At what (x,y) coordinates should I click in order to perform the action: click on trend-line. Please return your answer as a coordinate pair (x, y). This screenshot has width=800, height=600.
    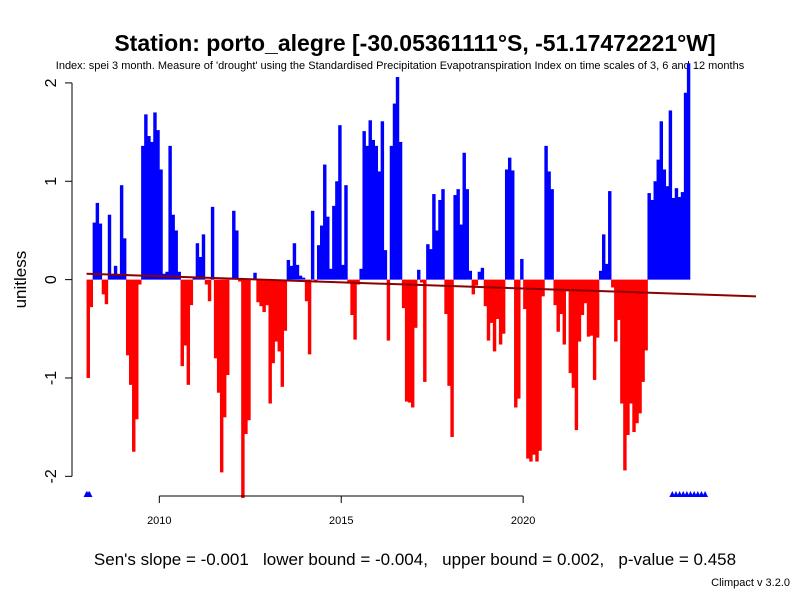
    Looking at the image, I should click on (421, 285).